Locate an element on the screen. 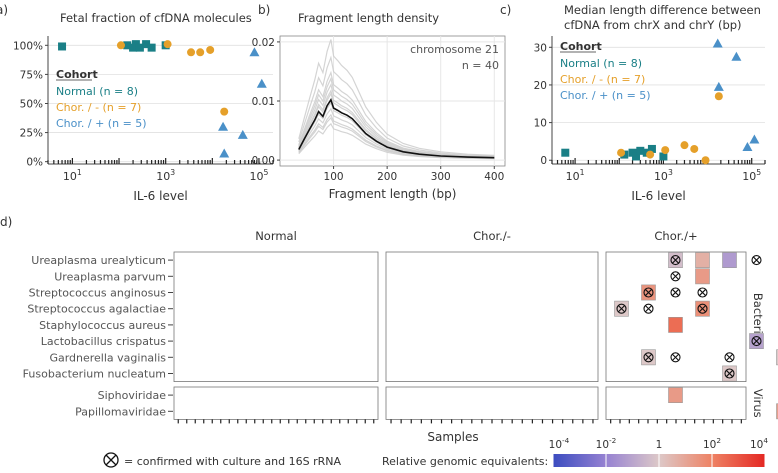 This screenshot has width=778, height=473. x-tick-label: 400 is located at coordinates (494, 177).